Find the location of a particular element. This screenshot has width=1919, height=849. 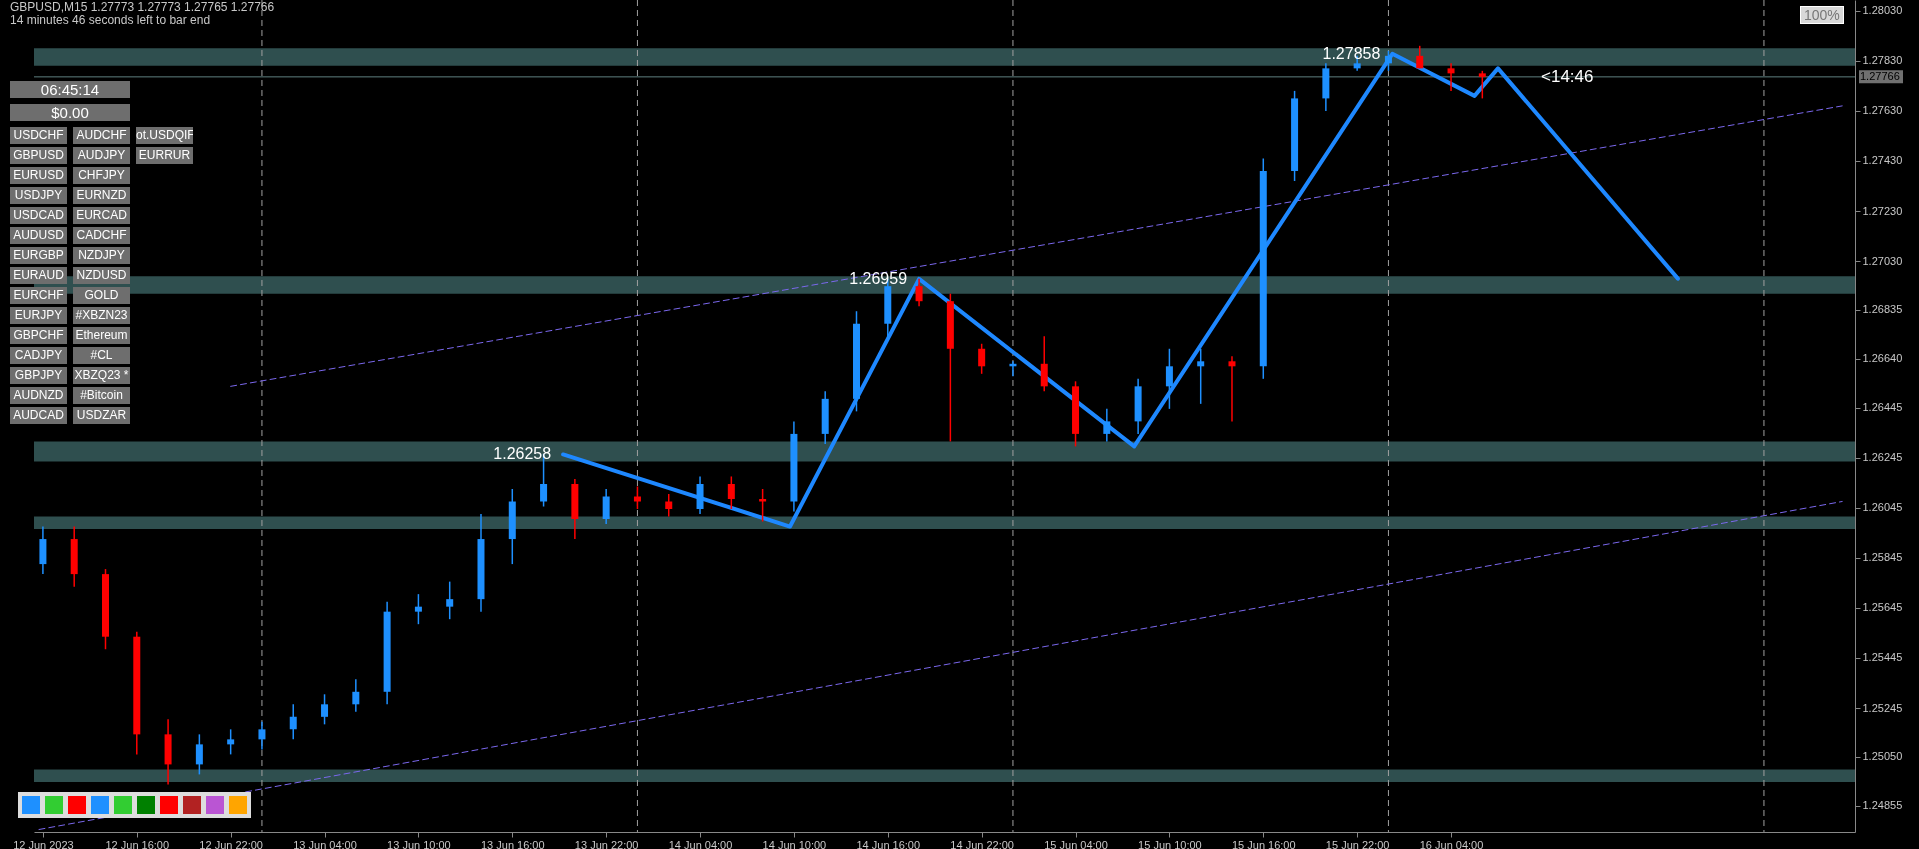

y-tick-label: 1.26245 is located at coordinates (1882, 457).